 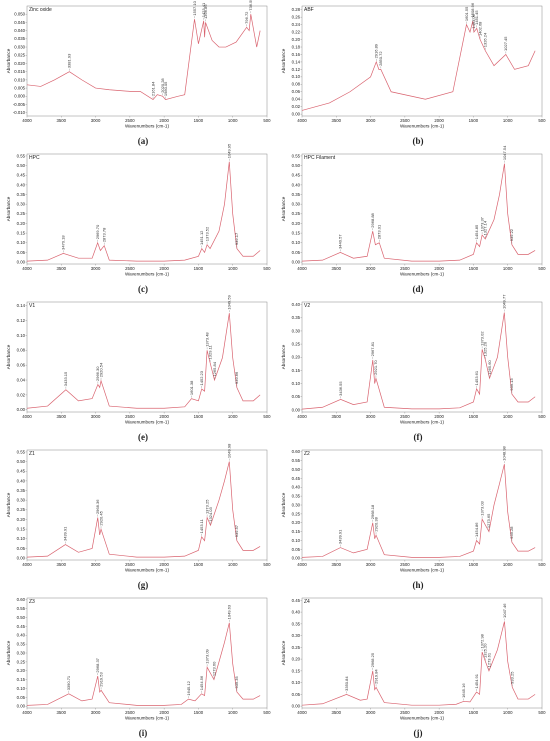 I want to click on y-tick-label: 0.50, so click(x=21, y=617).